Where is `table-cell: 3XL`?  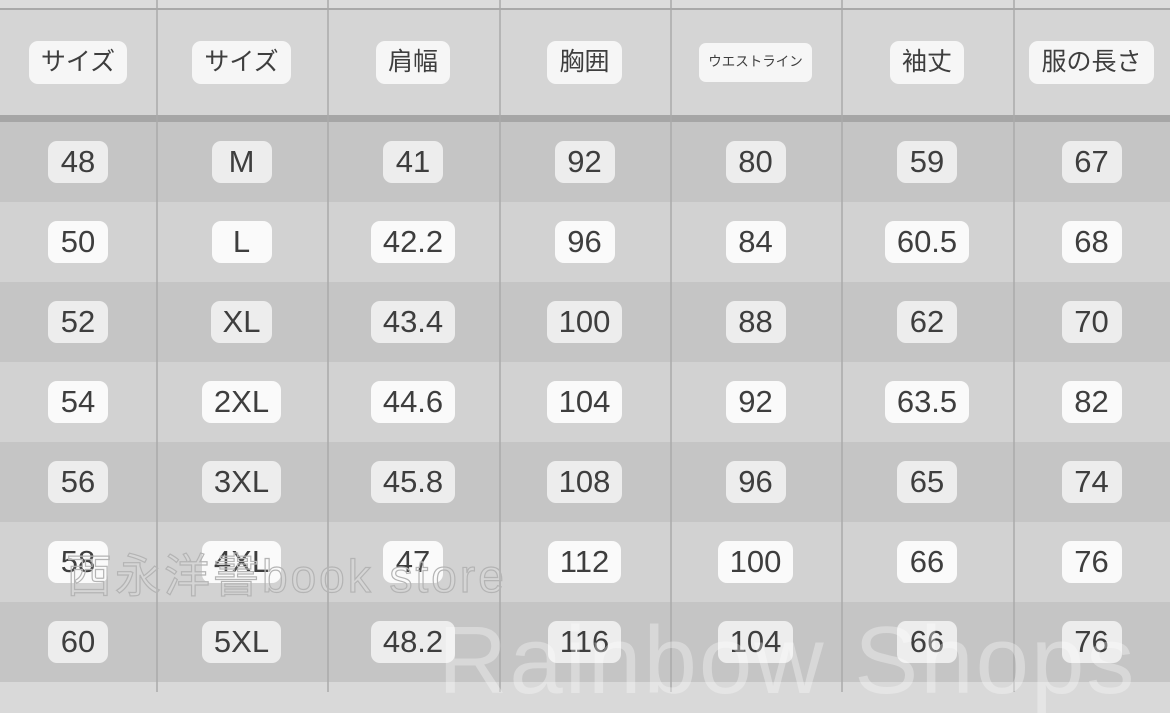
table-cell: 3XL is located at coordinates (241, 482).